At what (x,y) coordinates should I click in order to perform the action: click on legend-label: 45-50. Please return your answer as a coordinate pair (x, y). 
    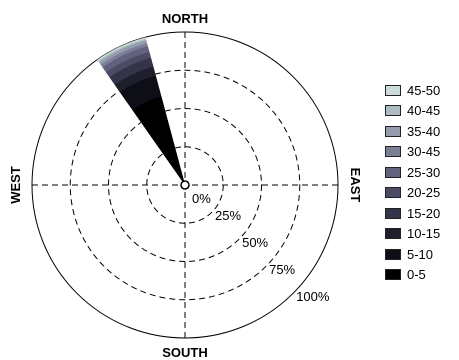
    Looking at the image, I should click on (424, 90).